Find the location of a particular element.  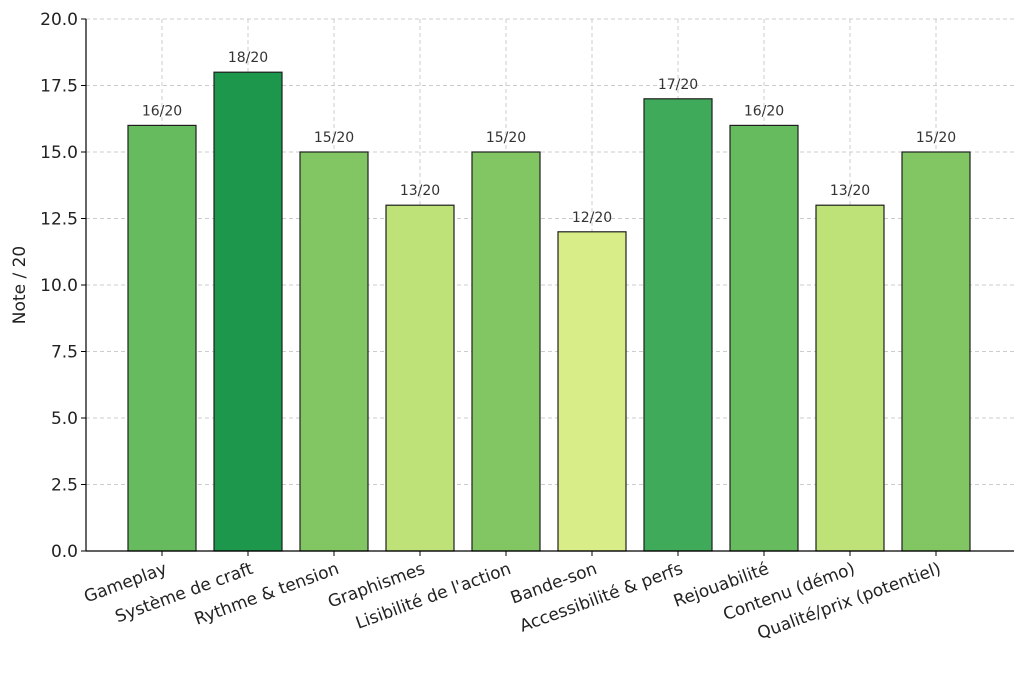

x-tick-label: Lisibilité de l'action is located at coordinates (433, 596).